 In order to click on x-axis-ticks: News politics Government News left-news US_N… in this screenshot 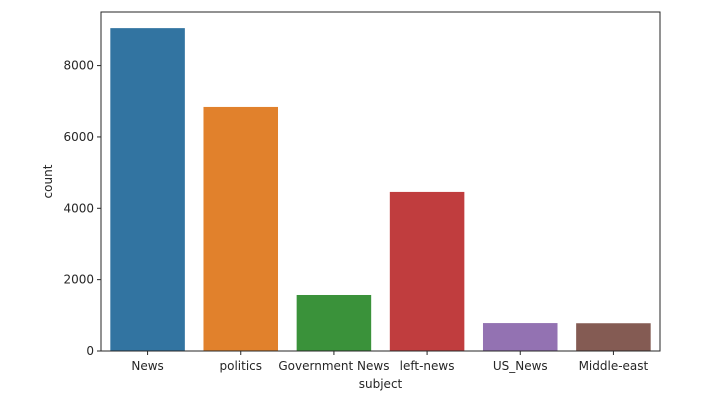, I will do `click(390, 362)`.